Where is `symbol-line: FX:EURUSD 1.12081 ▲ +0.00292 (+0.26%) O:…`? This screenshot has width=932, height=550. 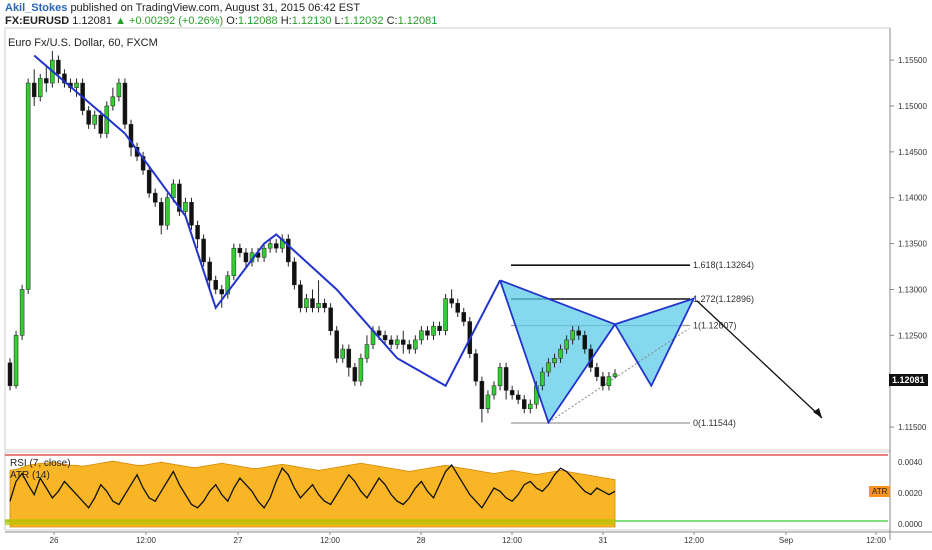 symbol-line: FX:EURUSD 1.12081 ▲ +0.00292 (+0.26%) O:… is located at coordinates (221, 21).